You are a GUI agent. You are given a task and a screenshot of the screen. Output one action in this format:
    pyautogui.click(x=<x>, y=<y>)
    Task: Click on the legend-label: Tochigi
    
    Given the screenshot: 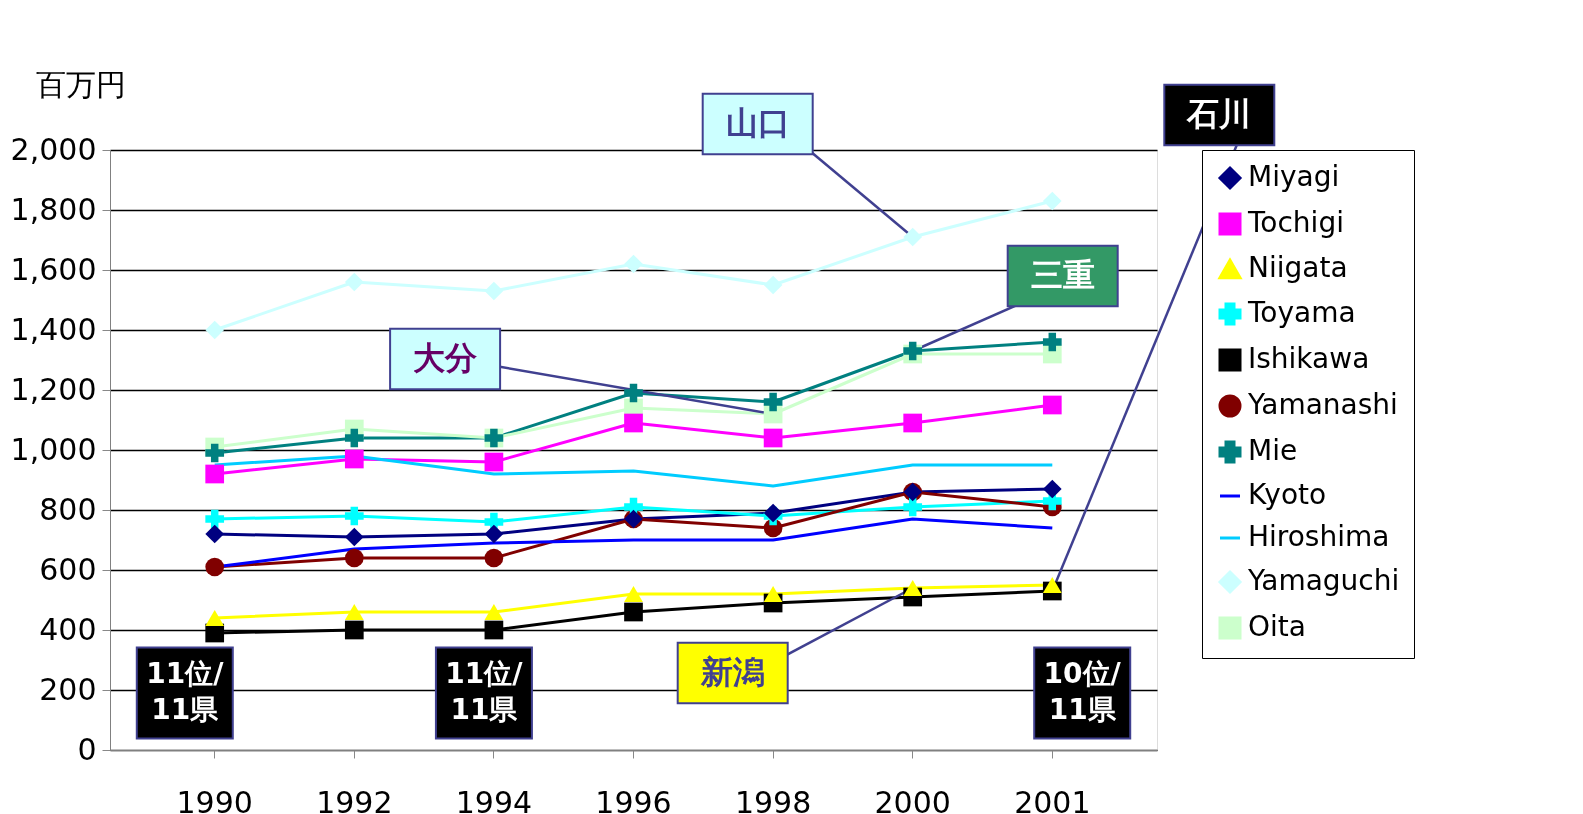 What is the action you would take?
    pyautogui.click(x=1295, y=222)
    